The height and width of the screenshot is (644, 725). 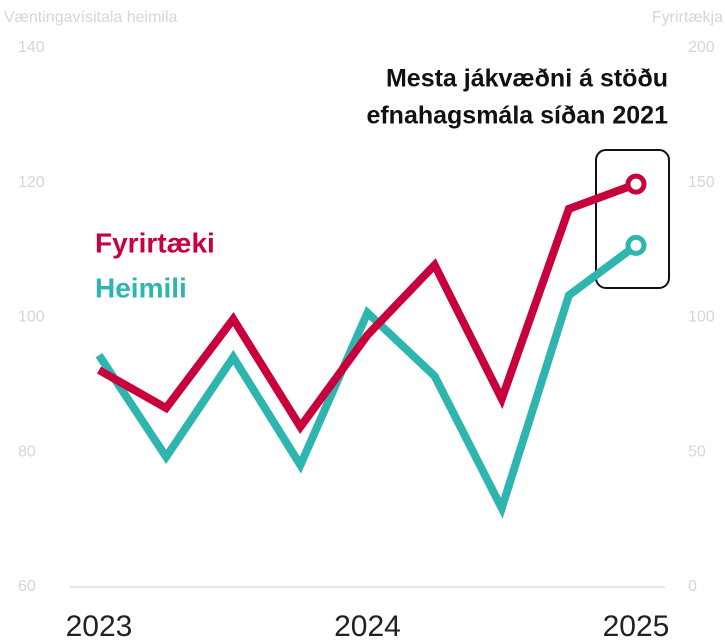 What do you see at coordinates (31, 182) in the screenshot?
I see `y-tick-label: 120` at bounding box center [31, 182].